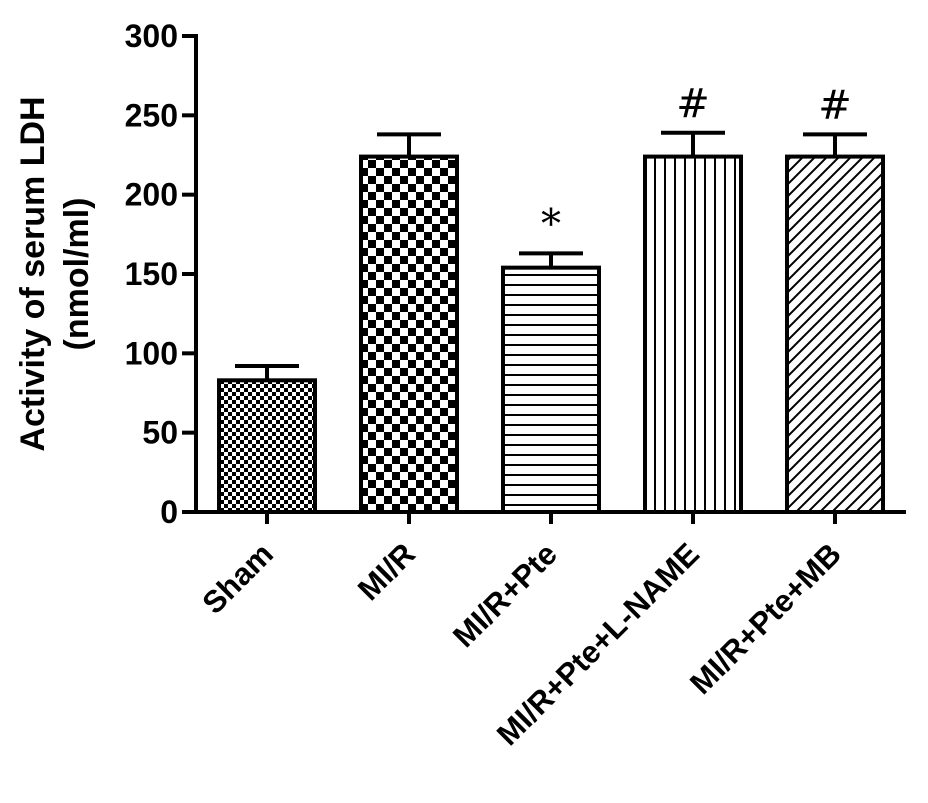  Describe the element at coordinates (835, 334) in the screenshot. I see `bar-mi-r-pte-mb` at that location.